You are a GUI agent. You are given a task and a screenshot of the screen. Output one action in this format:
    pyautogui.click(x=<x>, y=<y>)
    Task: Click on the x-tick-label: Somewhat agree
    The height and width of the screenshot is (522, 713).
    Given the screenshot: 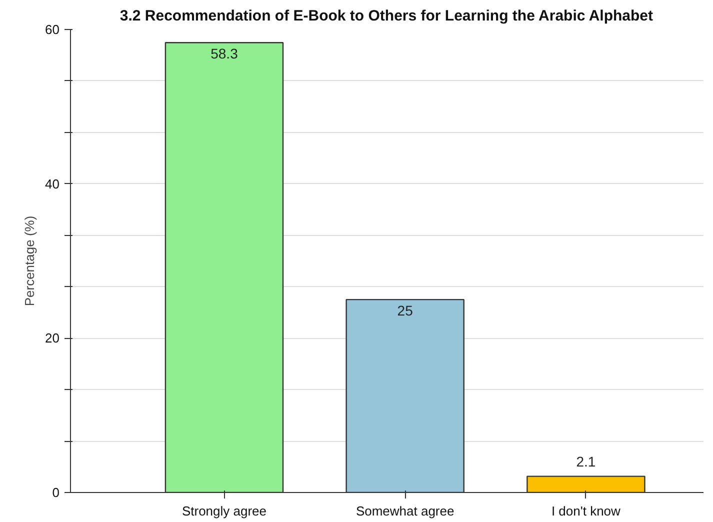 What is the action you would take?
    pyautogui.click(x=405, y=511)
    